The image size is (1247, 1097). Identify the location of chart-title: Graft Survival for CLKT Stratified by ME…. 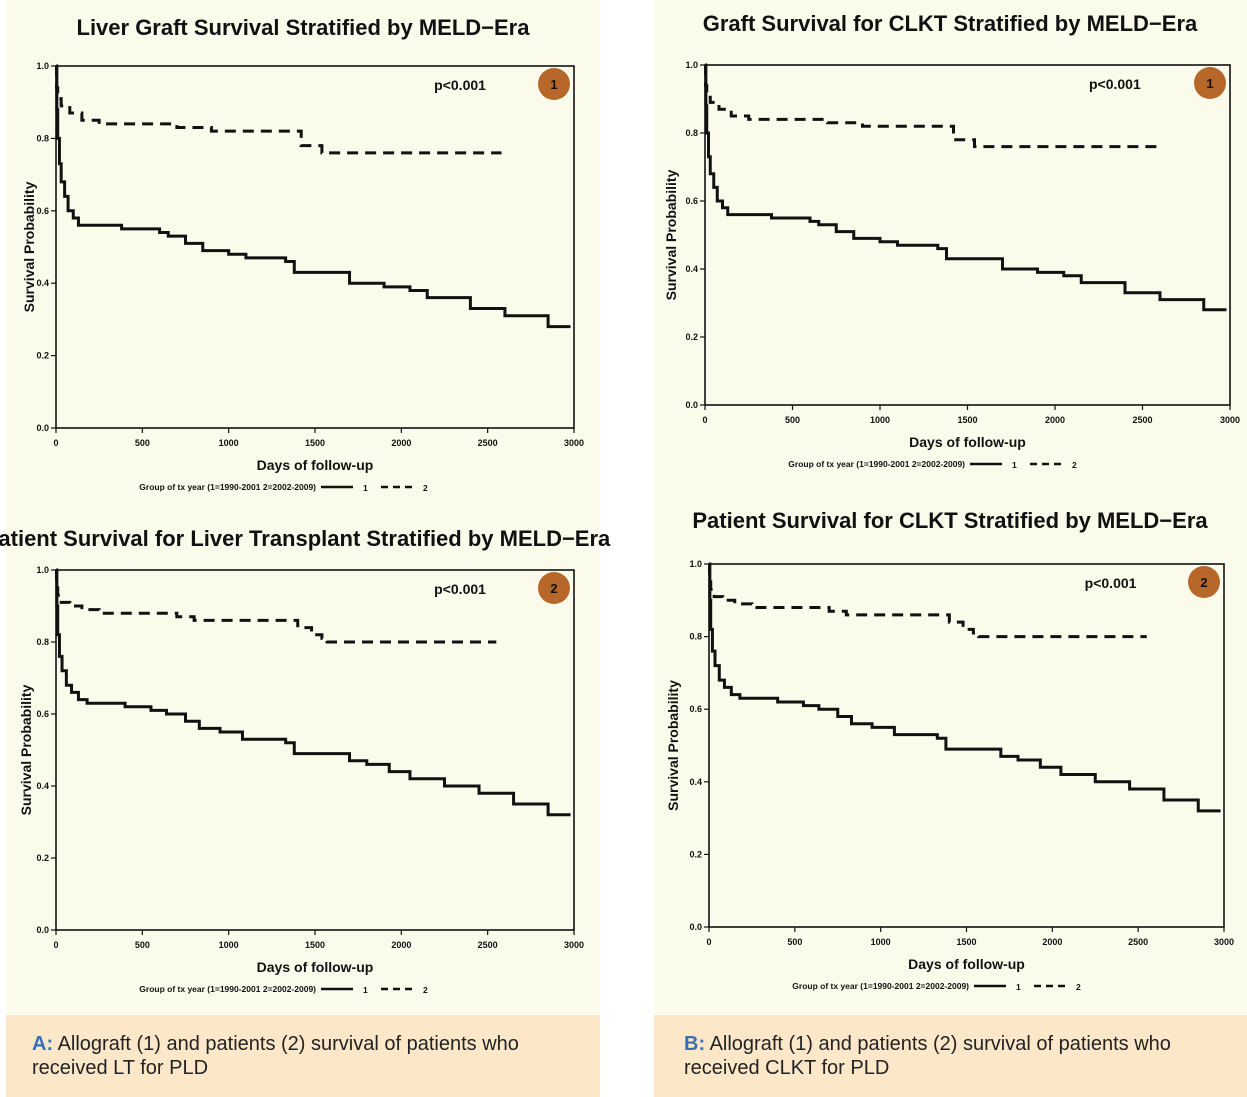
(950, 23).